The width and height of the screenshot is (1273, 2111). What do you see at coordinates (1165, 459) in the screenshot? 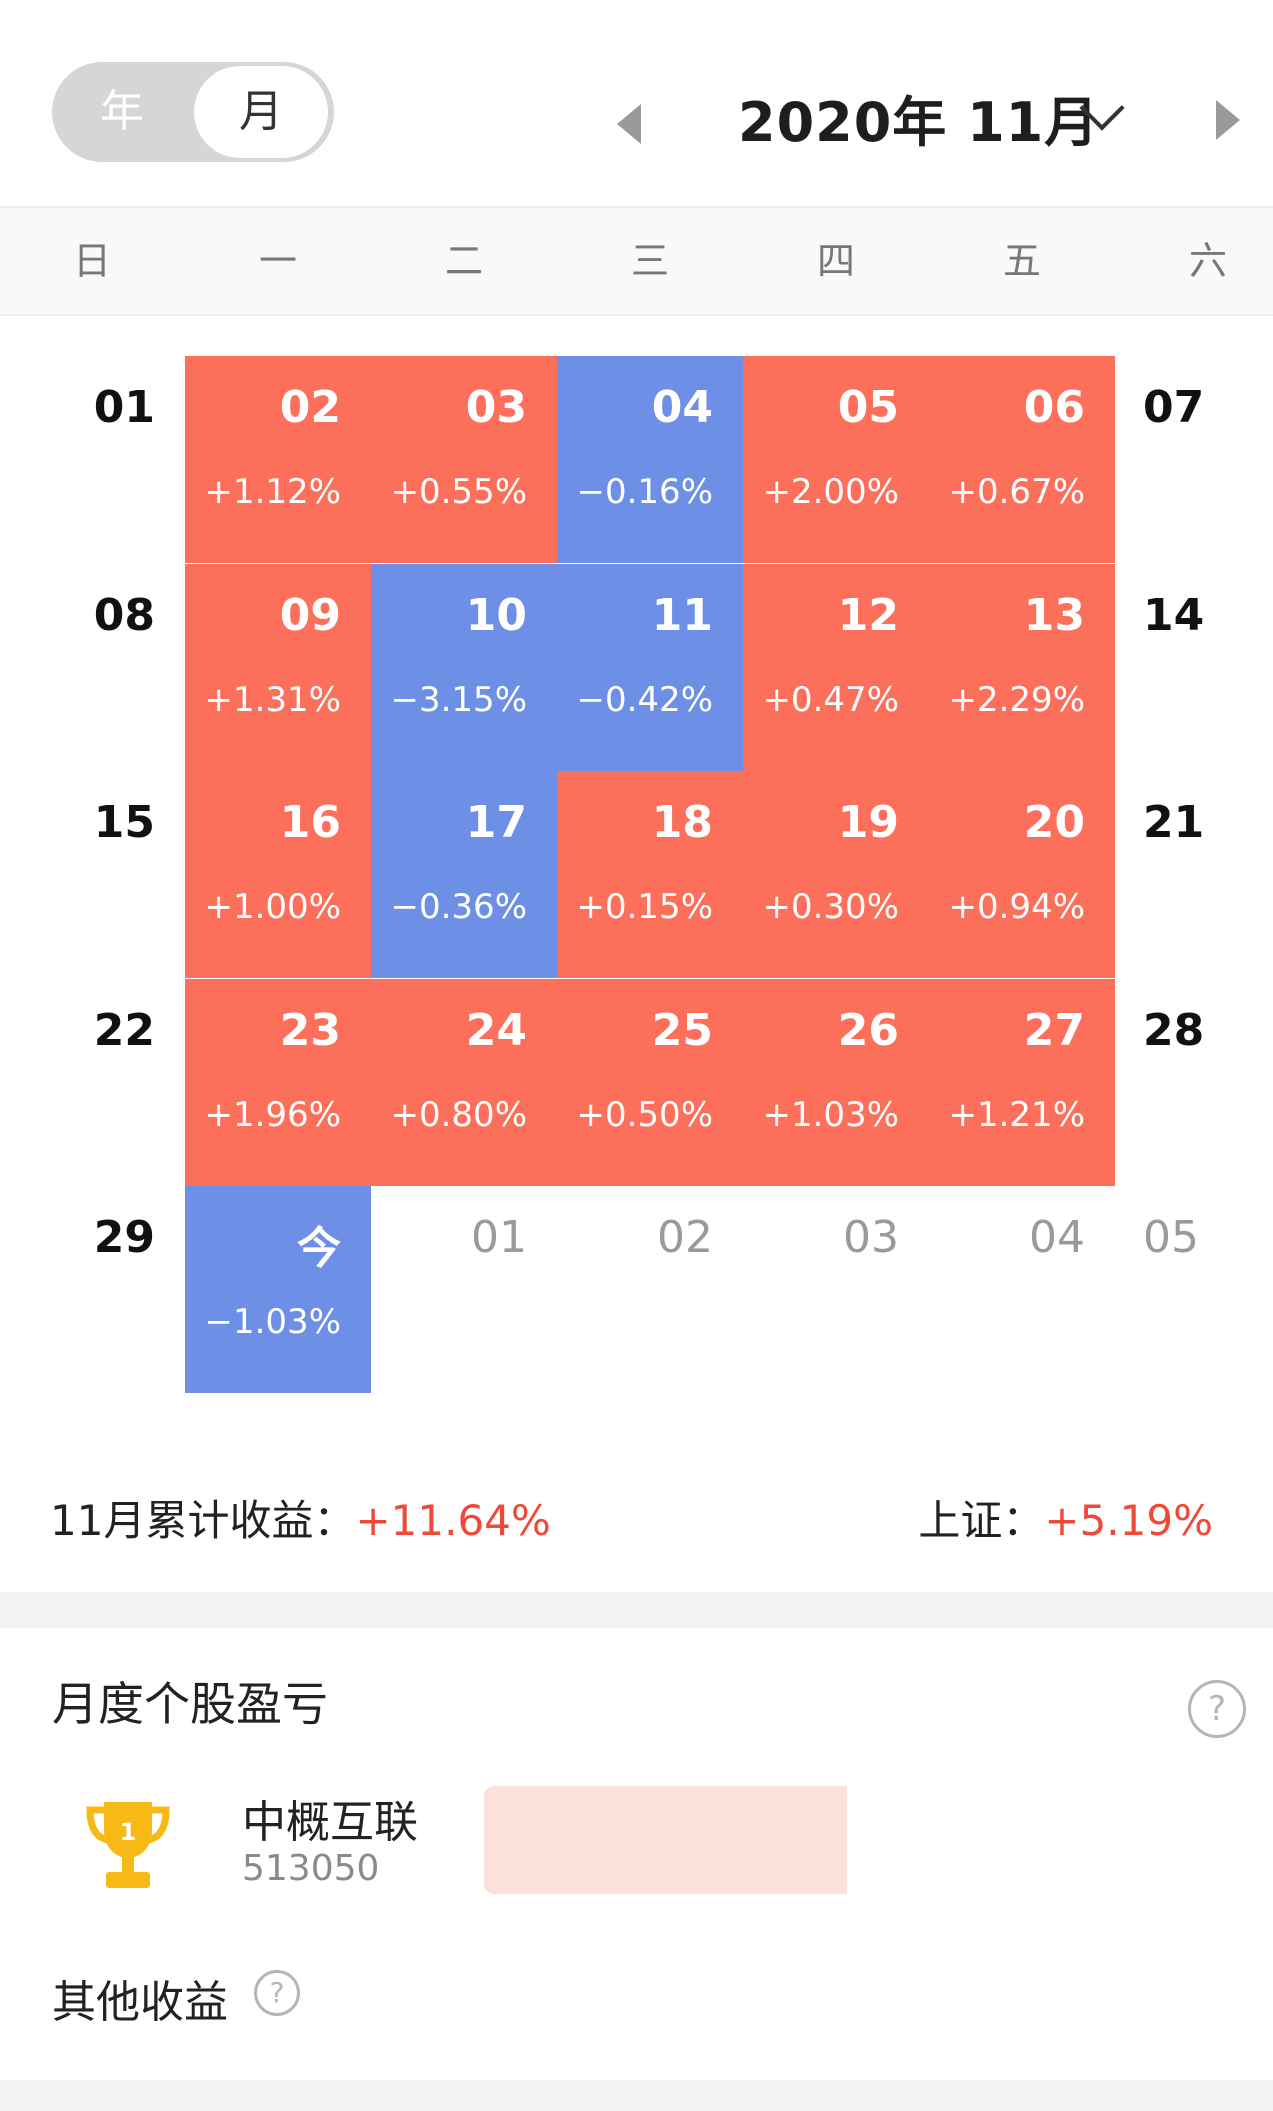
I see `calendar-day: 07` at bounding box center [1165, 459].